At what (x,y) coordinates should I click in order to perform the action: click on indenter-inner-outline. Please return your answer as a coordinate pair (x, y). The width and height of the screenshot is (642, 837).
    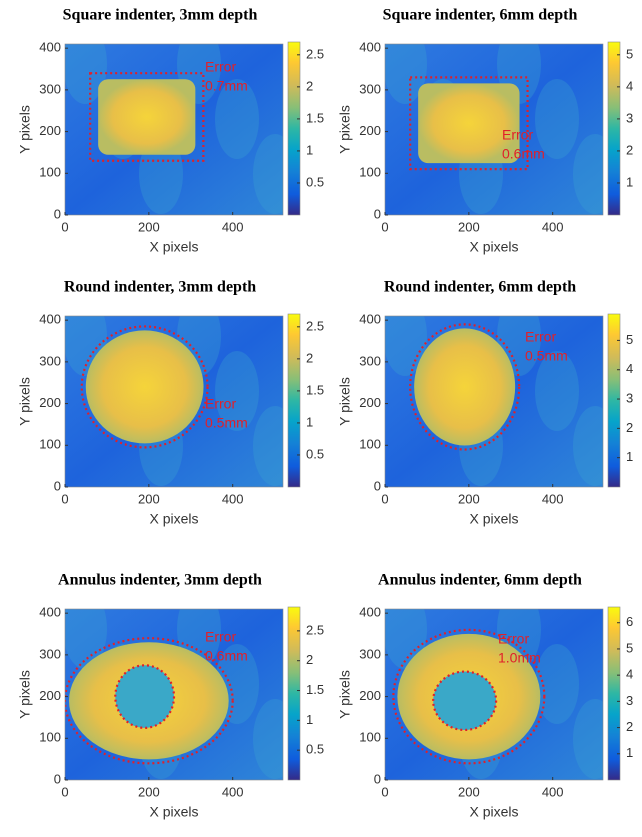
    Looking at the image, I should click on (465, 701).